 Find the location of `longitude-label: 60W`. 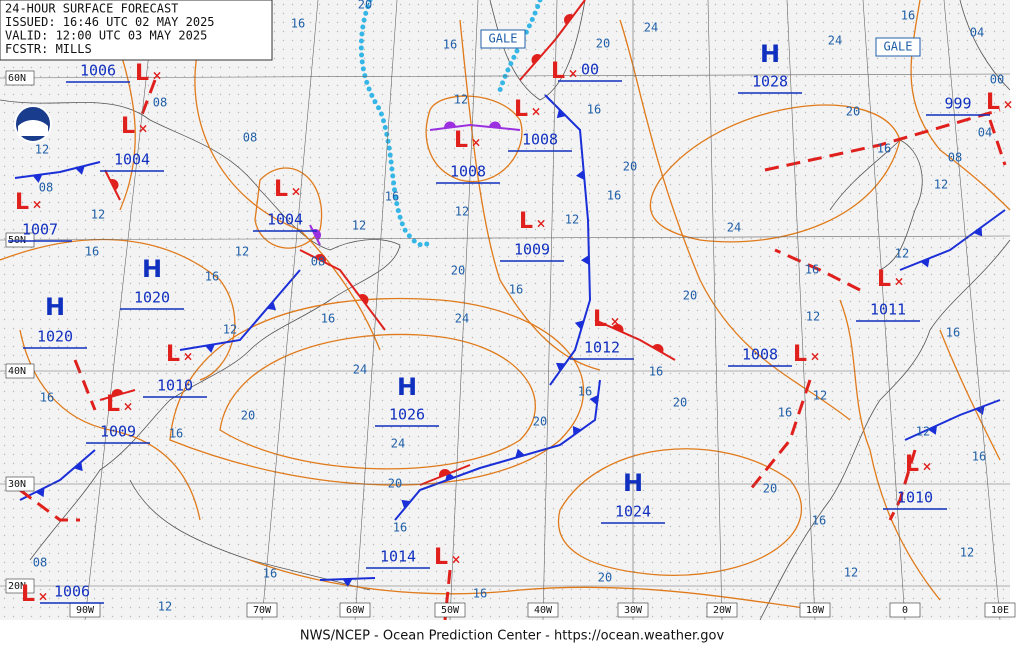

longitude-label: 60W is located at coordinates (355, 610).